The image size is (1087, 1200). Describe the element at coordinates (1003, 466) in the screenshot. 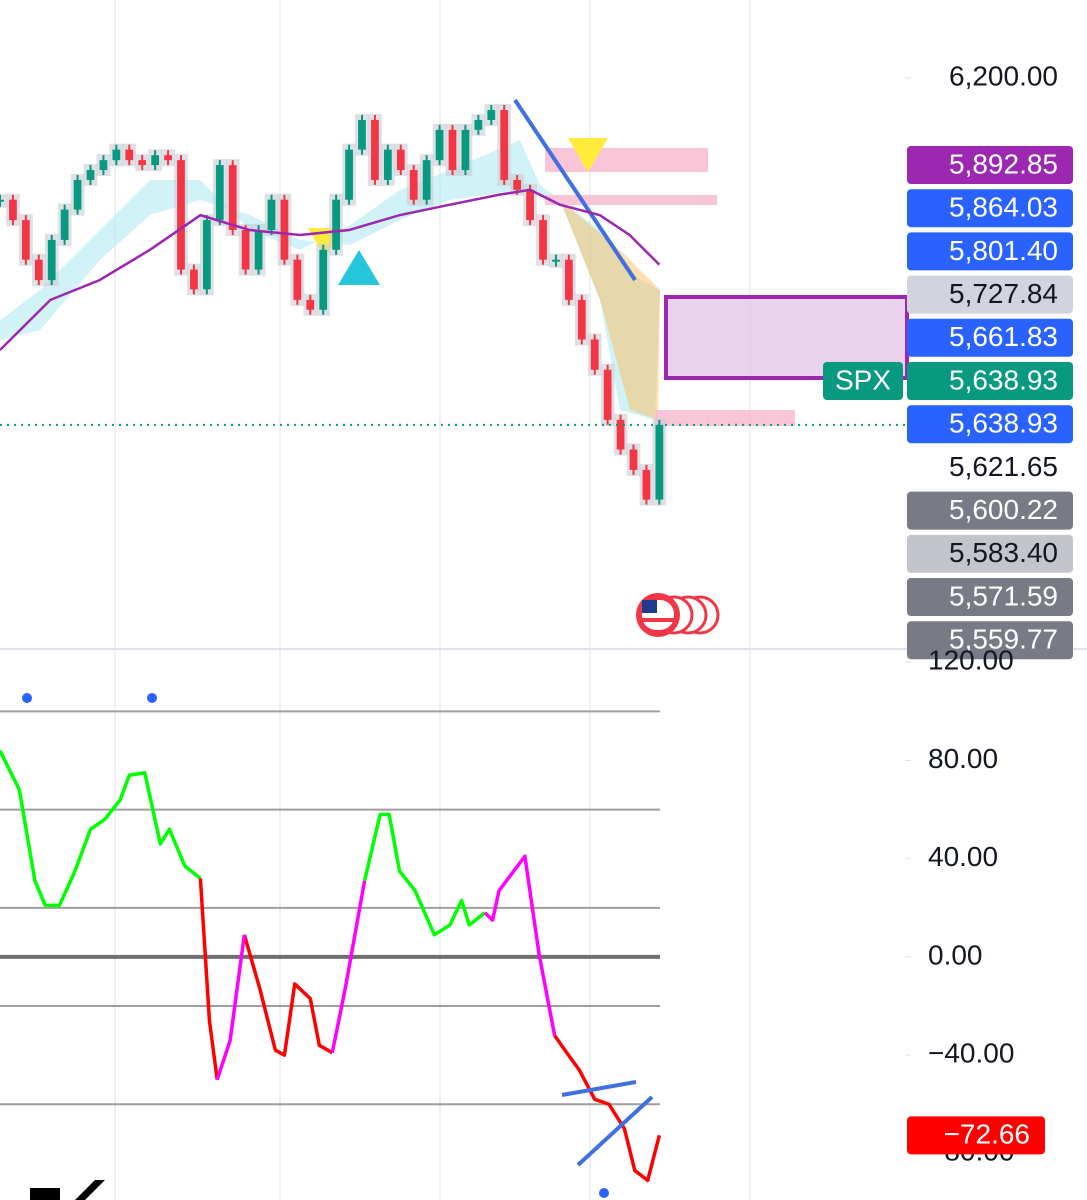

I see `price-tag-label: 5,621.65` at that location.